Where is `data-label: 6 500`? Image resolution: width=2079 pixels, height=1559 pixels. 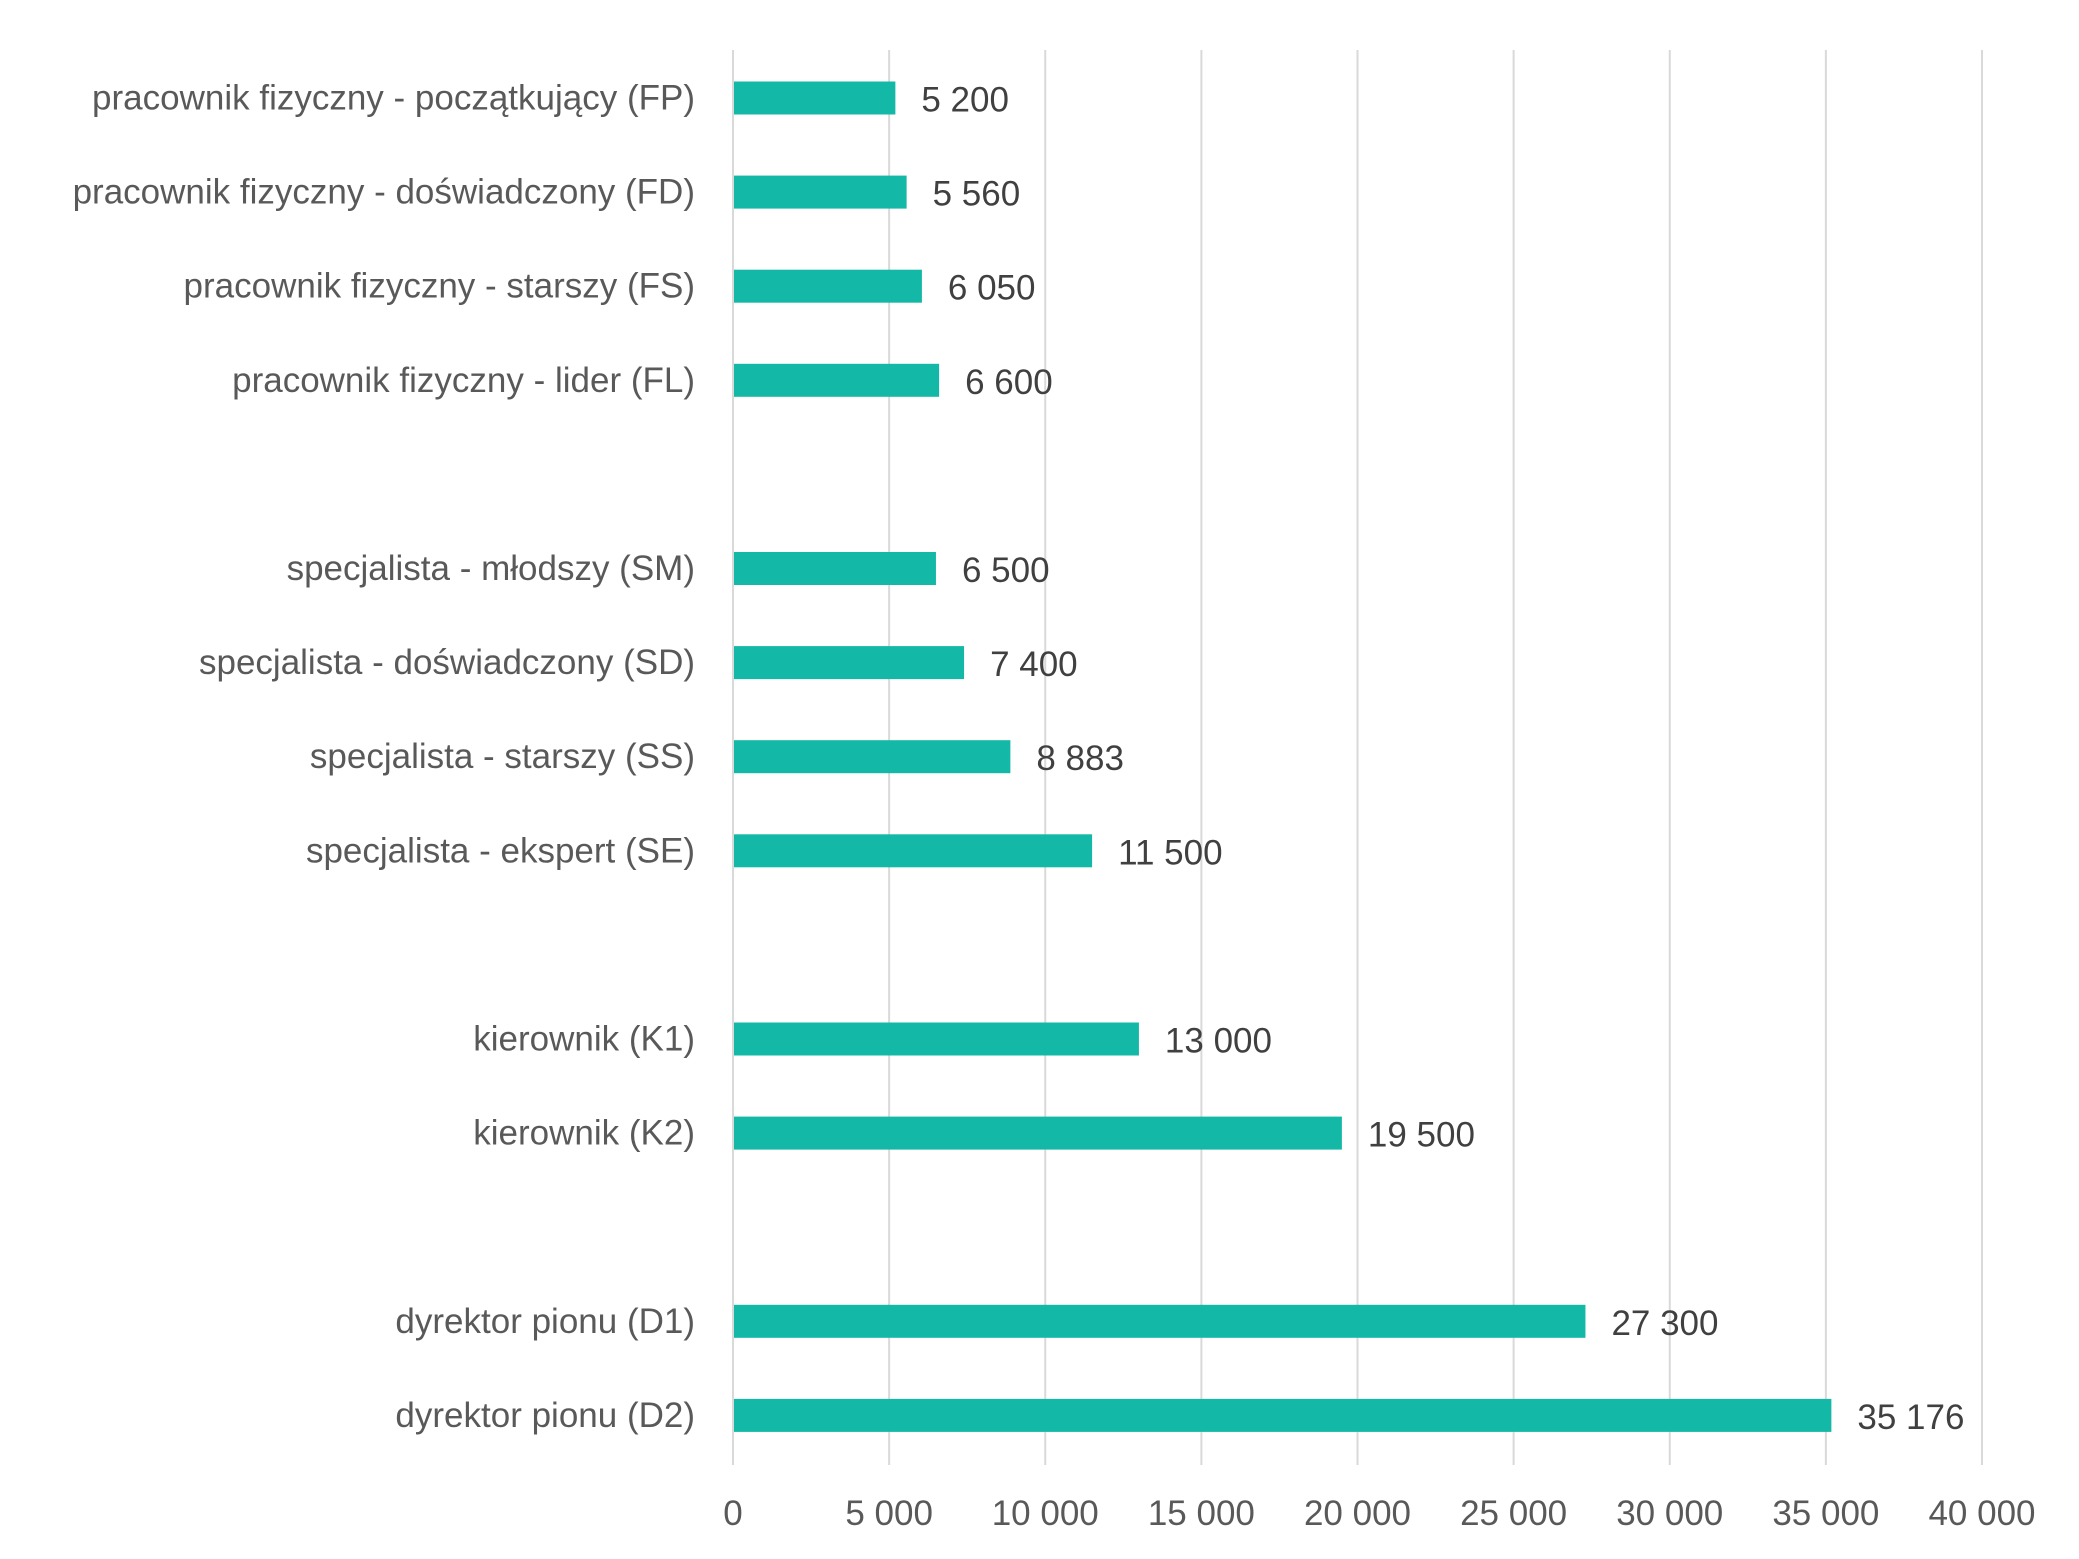 data-label: 6 500 is located at coordinates (1006, 570).